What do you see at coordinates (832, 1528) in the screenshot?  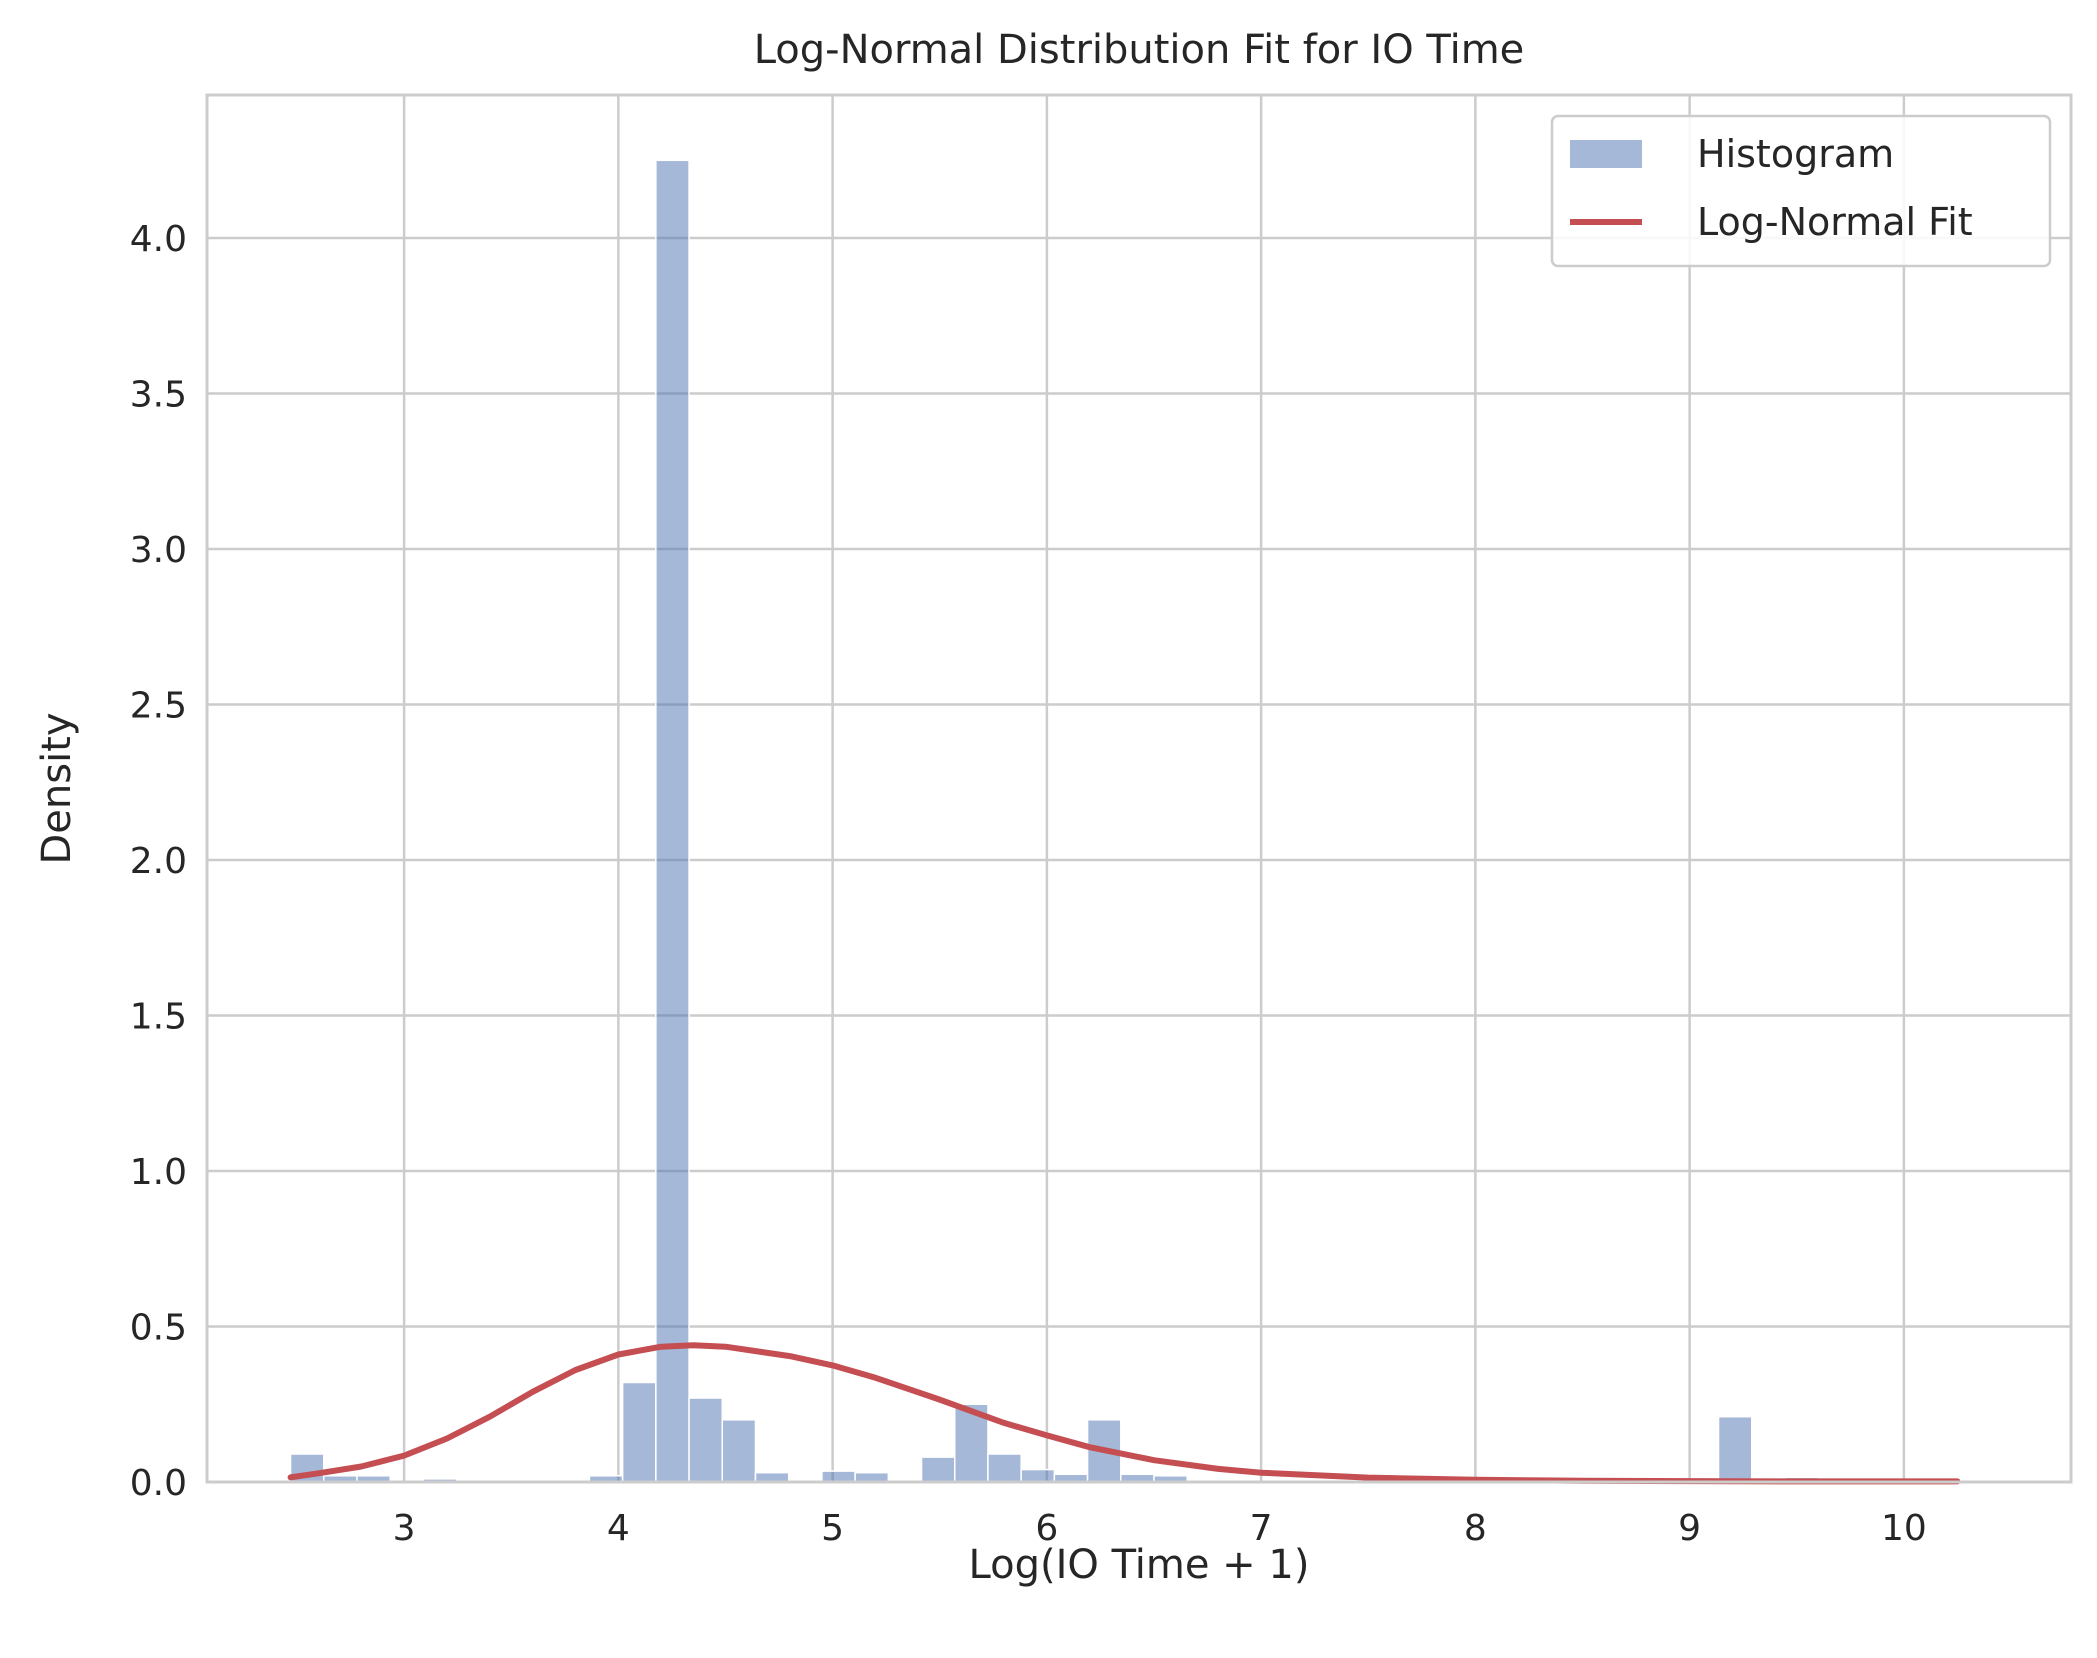 I see `x-tick-label: 5` at bounding box center [832, 1528].